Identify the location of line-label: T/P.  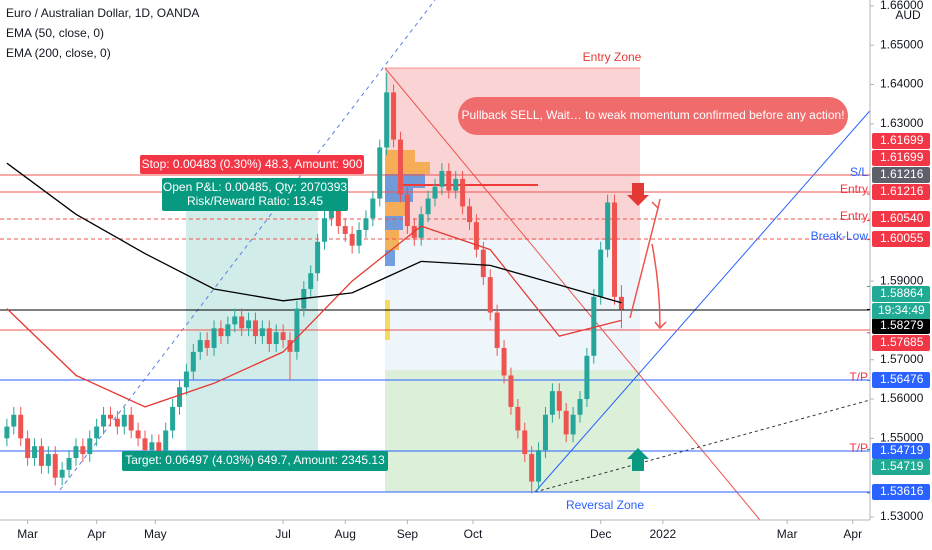
(858, 377).